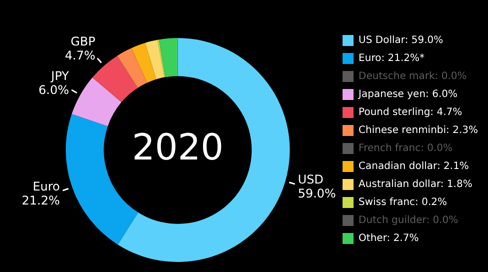  Describe the element at coordinates (413, 166) in the screenshot. I see `legend-label: Canadian dollar: 2.1%` at that location.